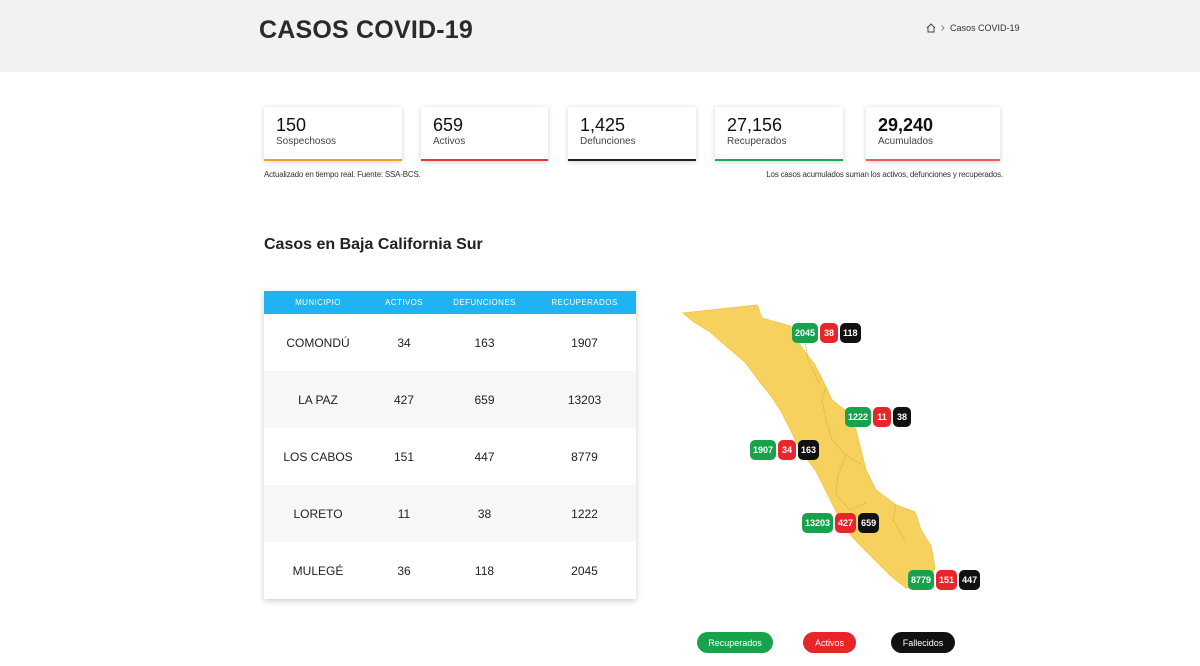 This screenshot has width=1200, height=666. Describe the element at coordinates (882, 417) in the screenshot. I see `map-badge: 11` at that location.